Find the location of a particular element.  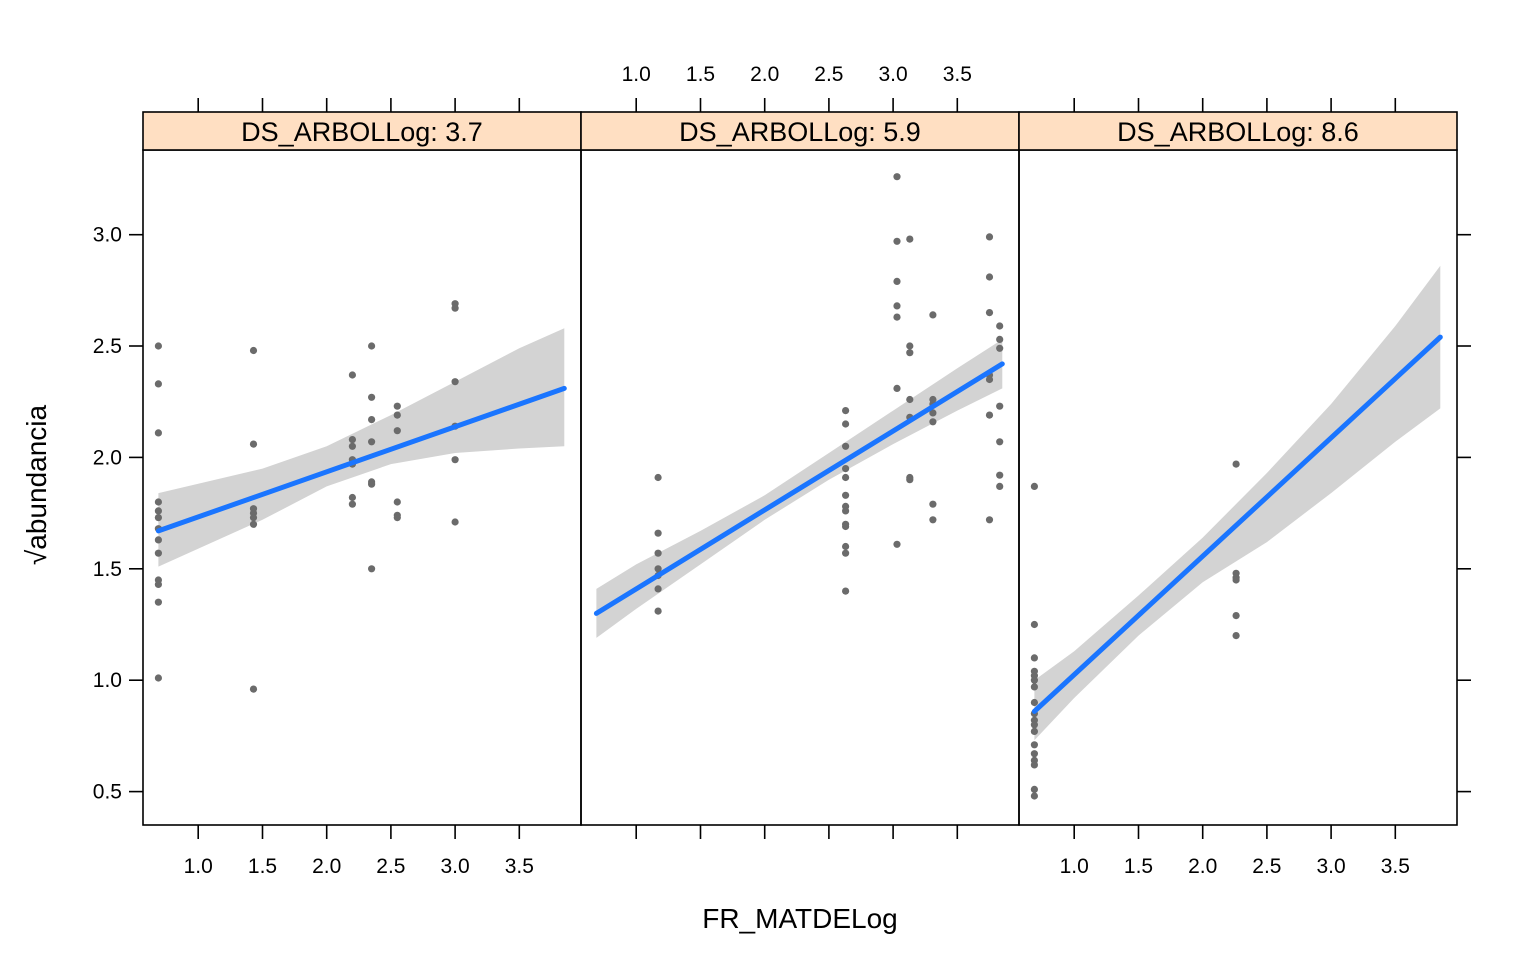

y-tick-label: 1.5 is located at coordinates (107, 569).